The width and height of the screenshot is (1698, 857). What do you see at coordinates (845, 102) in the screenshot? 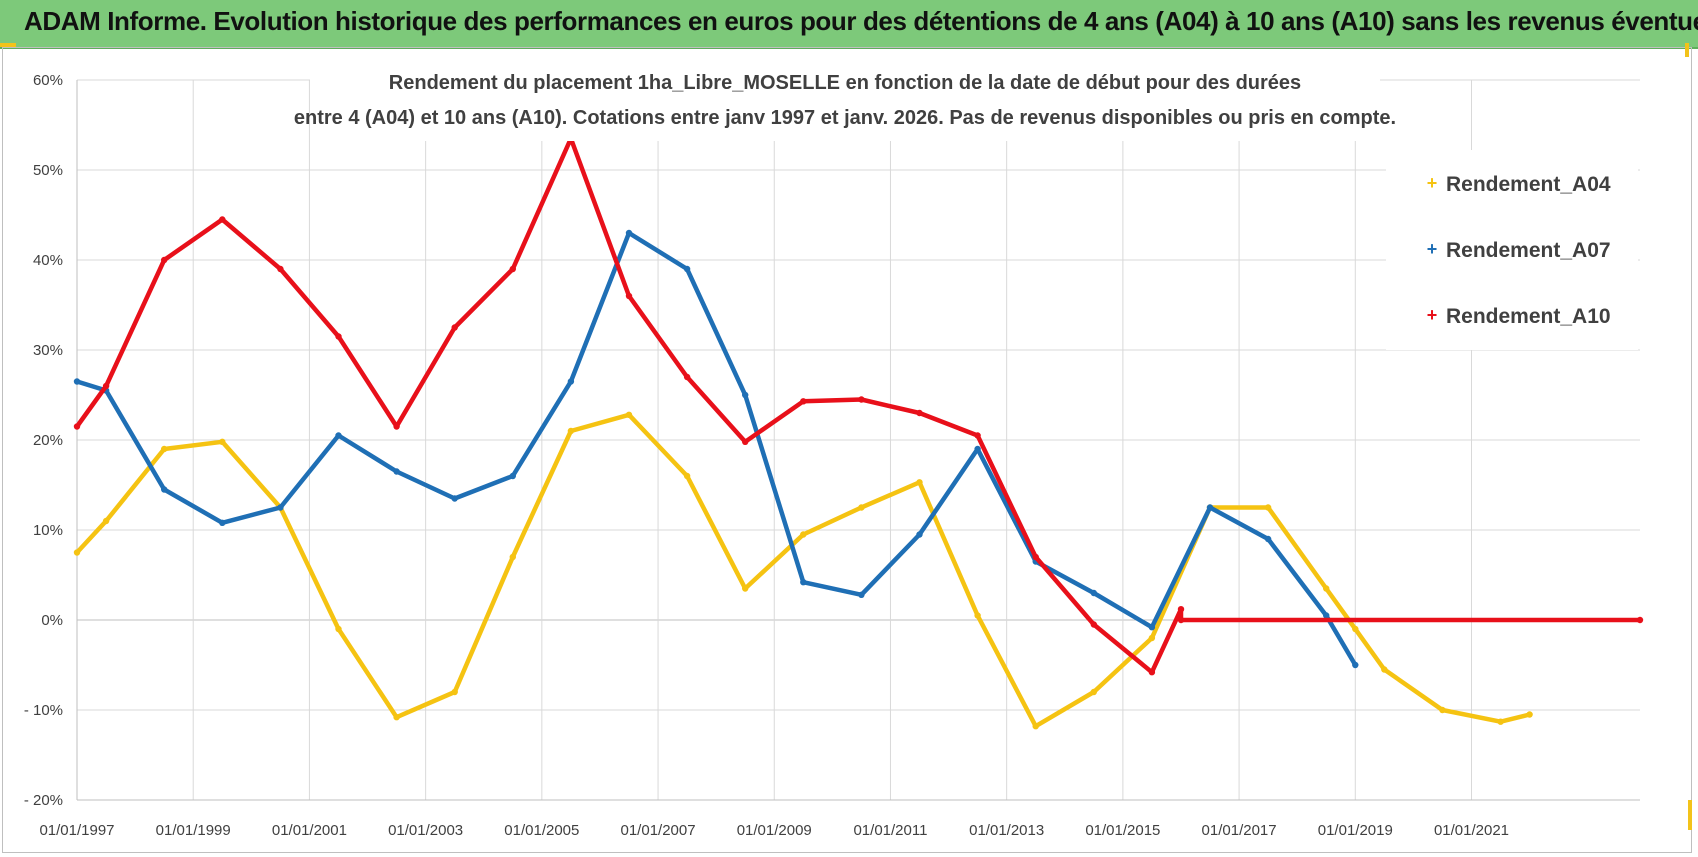
I see `title-background` at bounding box center [845, 102].